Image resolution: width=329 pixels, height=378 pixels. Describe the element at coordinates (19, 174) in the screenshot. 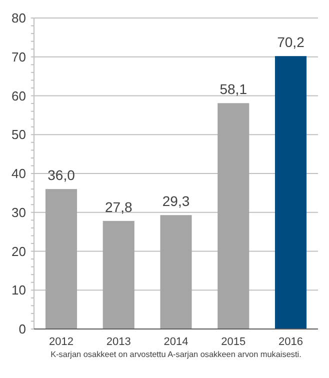

I see `y-tick-label: 40` at that location.